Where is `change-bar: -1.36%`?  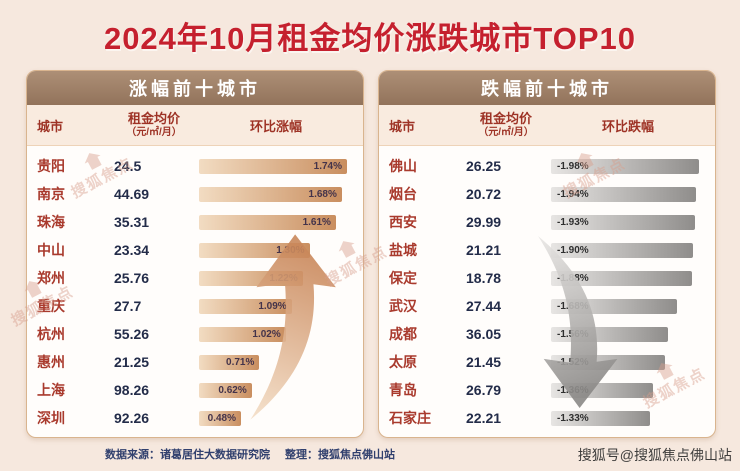
change-bar: -1.36% is located at coordinates (602, 390).